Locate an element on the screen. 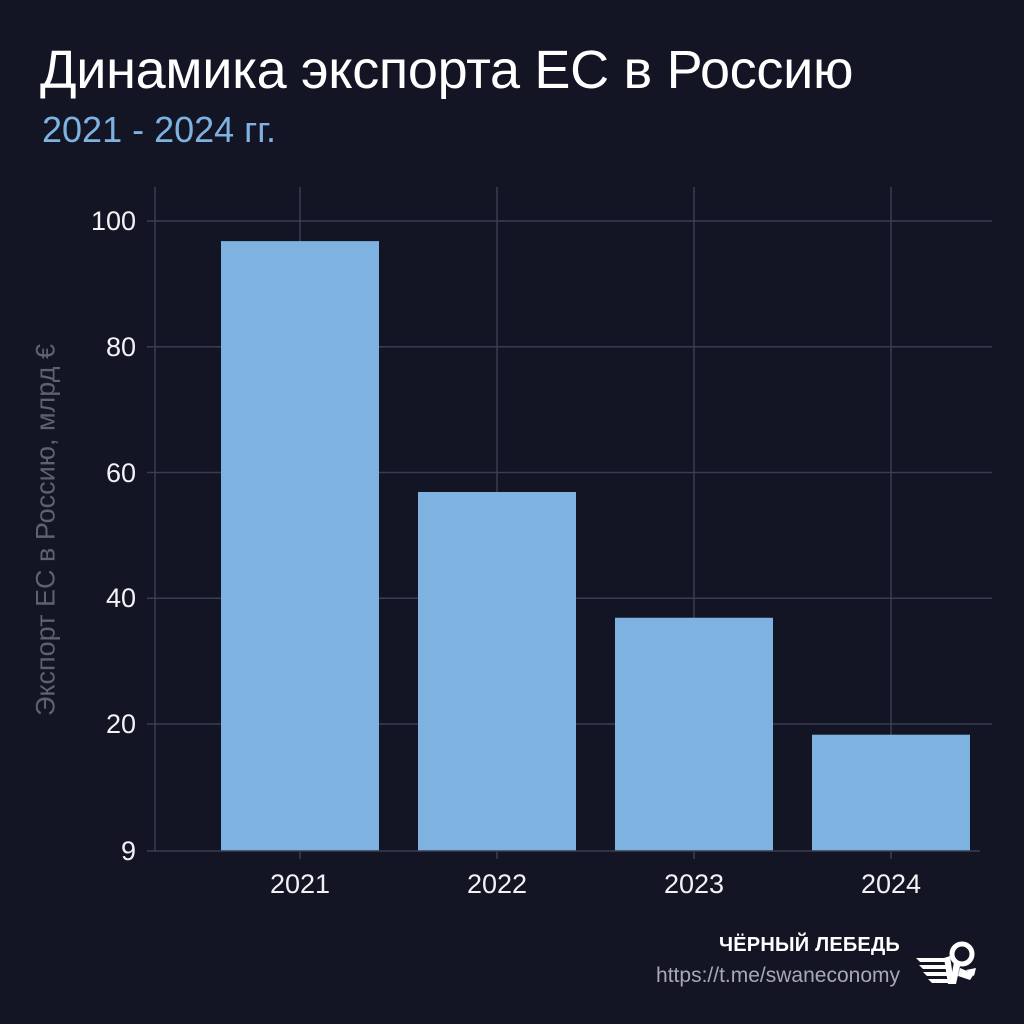 This screenshot has height=1024, width=1024. brand-url-link: https://t.me/swaneconomy is located at coordinates (778, 975).